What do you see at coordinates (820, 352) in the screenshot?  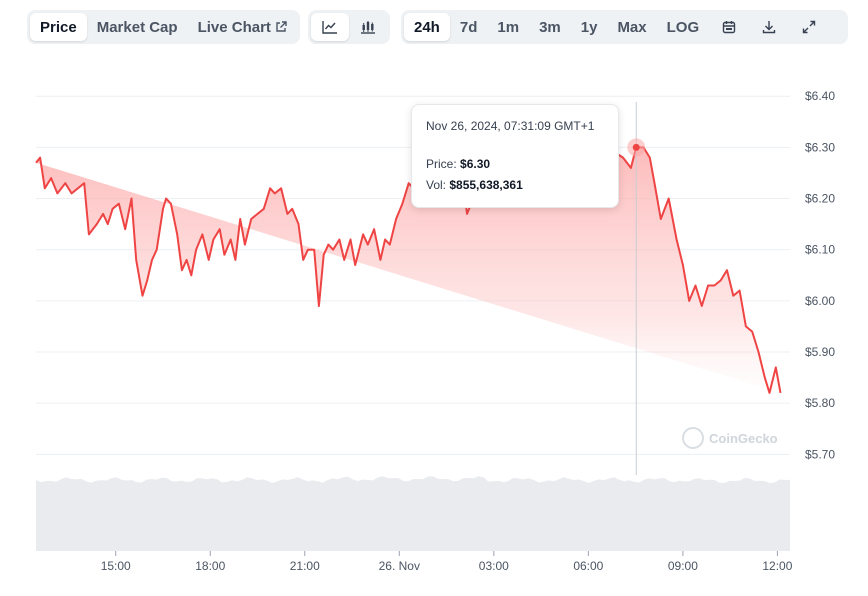 I see `y-tick-label: $5.90` at bounding box center [820, 352].